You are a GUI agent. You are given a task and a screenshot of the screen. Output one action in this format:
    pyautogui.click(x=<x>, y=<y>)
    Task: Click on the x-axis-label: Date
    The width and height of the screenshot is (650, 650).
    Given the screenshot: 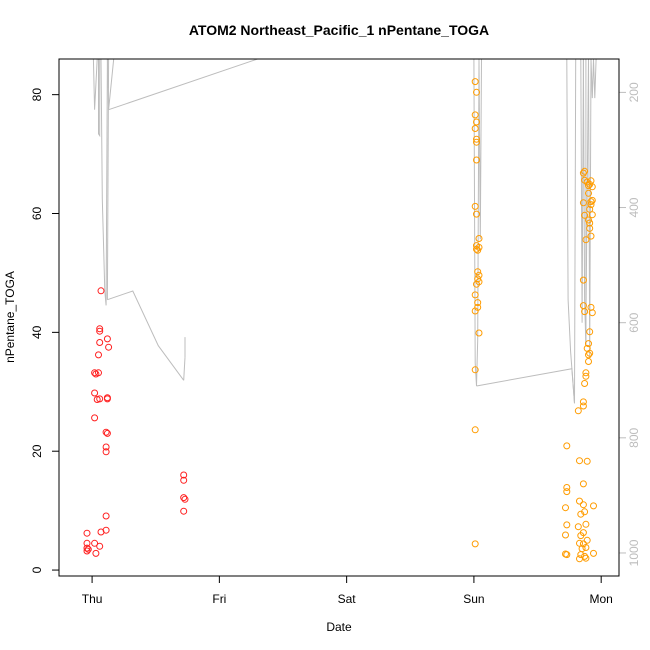 What is the action you would take?
    pyautogui.click(x=339, y=627)
    